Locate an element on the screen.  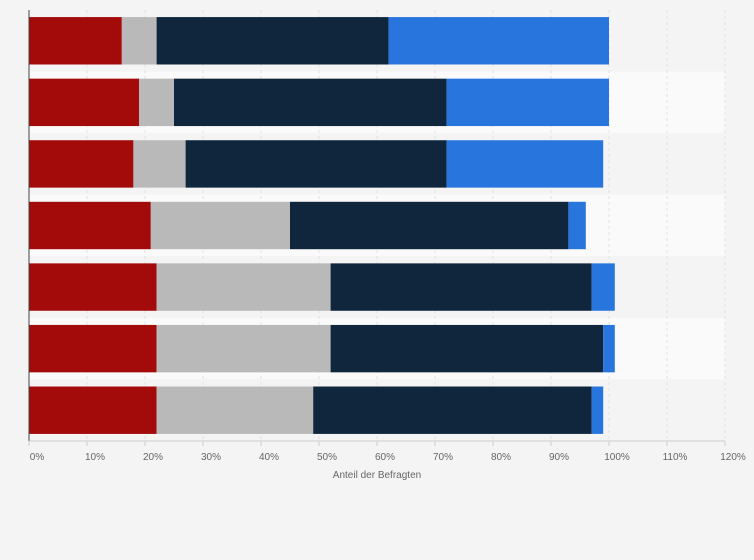
x-tick-label: 60% is located at coordinates (385, 457).